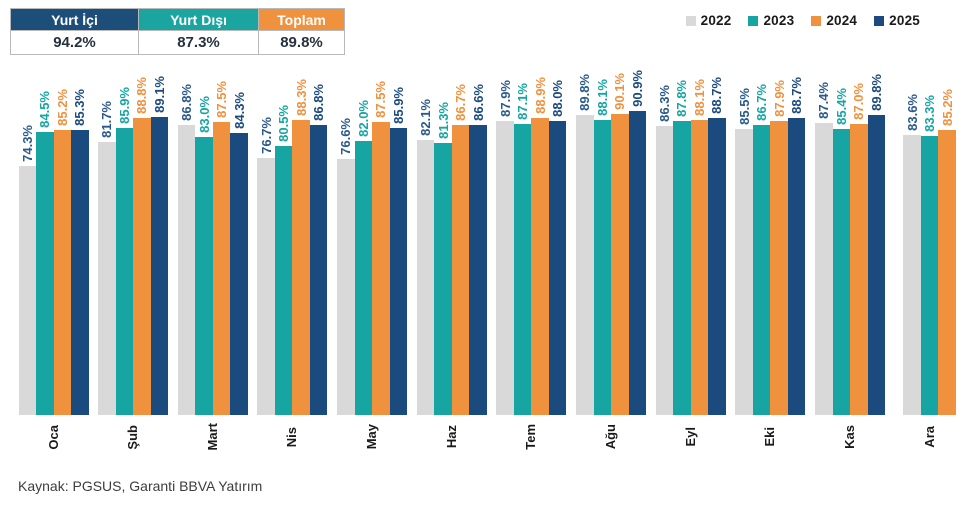  What do you see at coordinates (198, 42) in the screenshot?
I see `summary-value-yurt-disi: 87.3%` at bounding box center [198, 42].